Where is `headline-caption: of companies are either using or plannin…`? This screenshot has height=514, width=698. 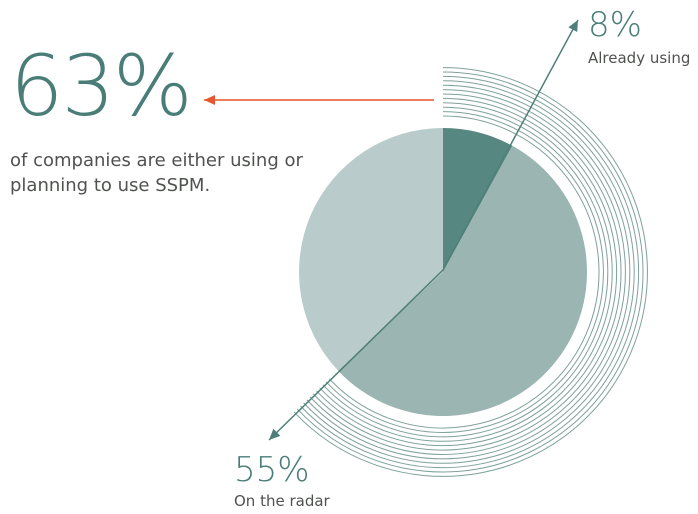 headline-caption: of companies are either using or plannin… is located at coordinates (156, 173).